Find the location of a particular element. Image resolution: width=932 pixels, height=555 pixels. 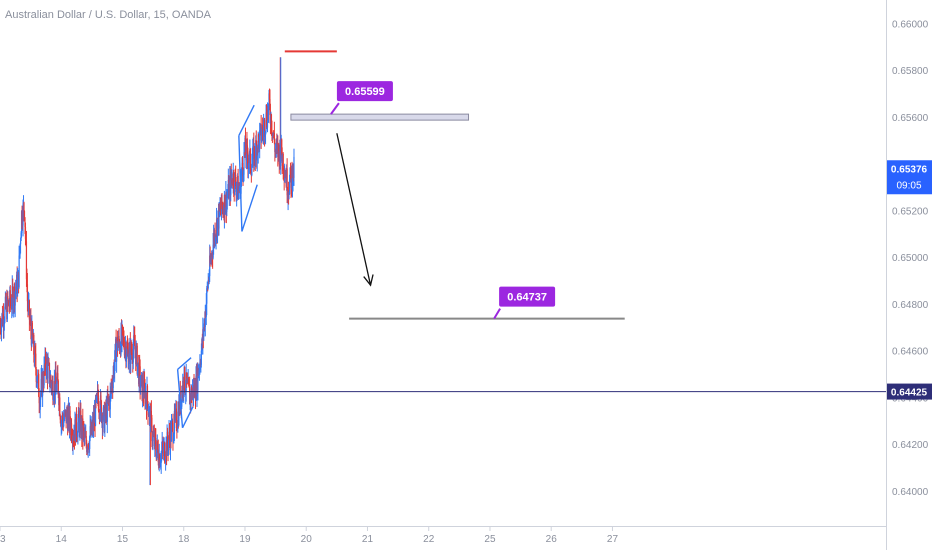

y-tick-label: 0.65200 is located at coordinates (910, 211).